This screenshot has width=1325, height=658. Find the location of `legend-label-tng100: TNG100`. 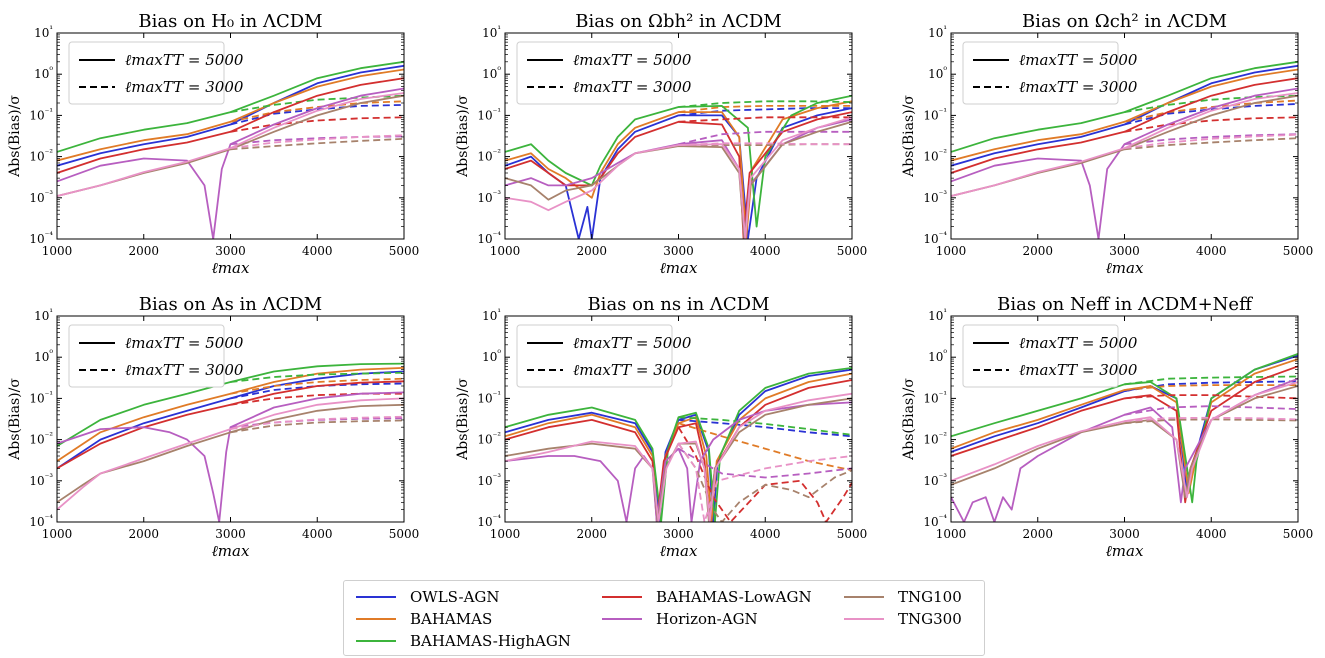

legend-label-tng100: TNG100 is located at coordinates (930, 597).